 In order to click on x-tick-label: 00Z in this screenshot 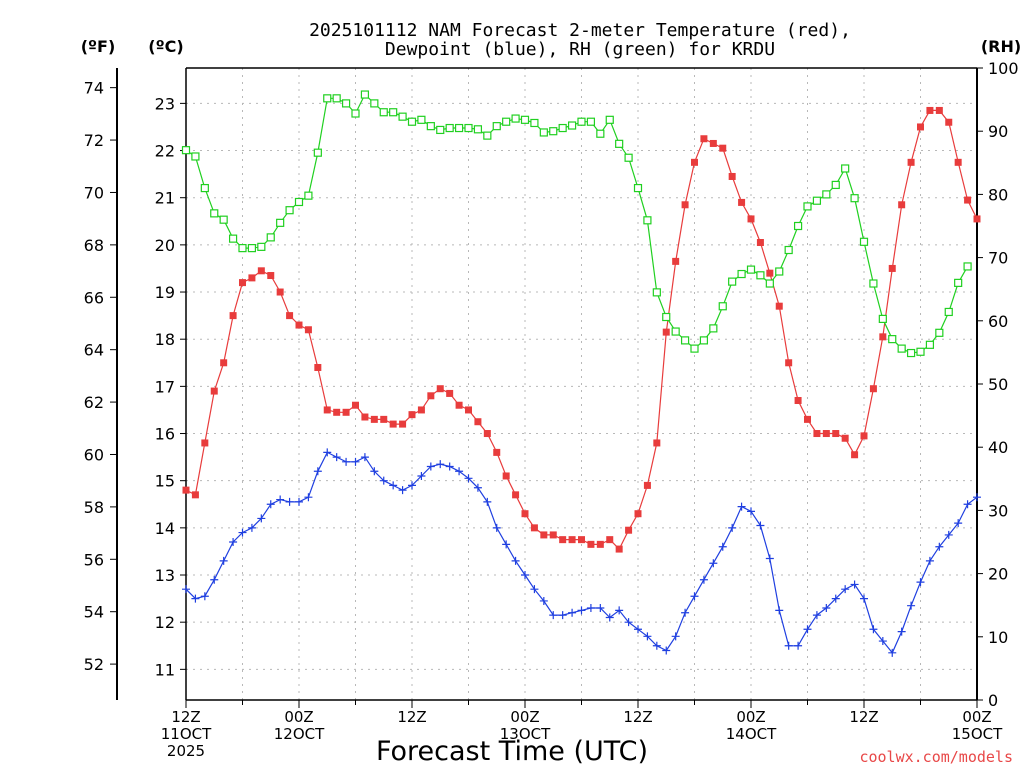, I will do `click(298, 717)`.